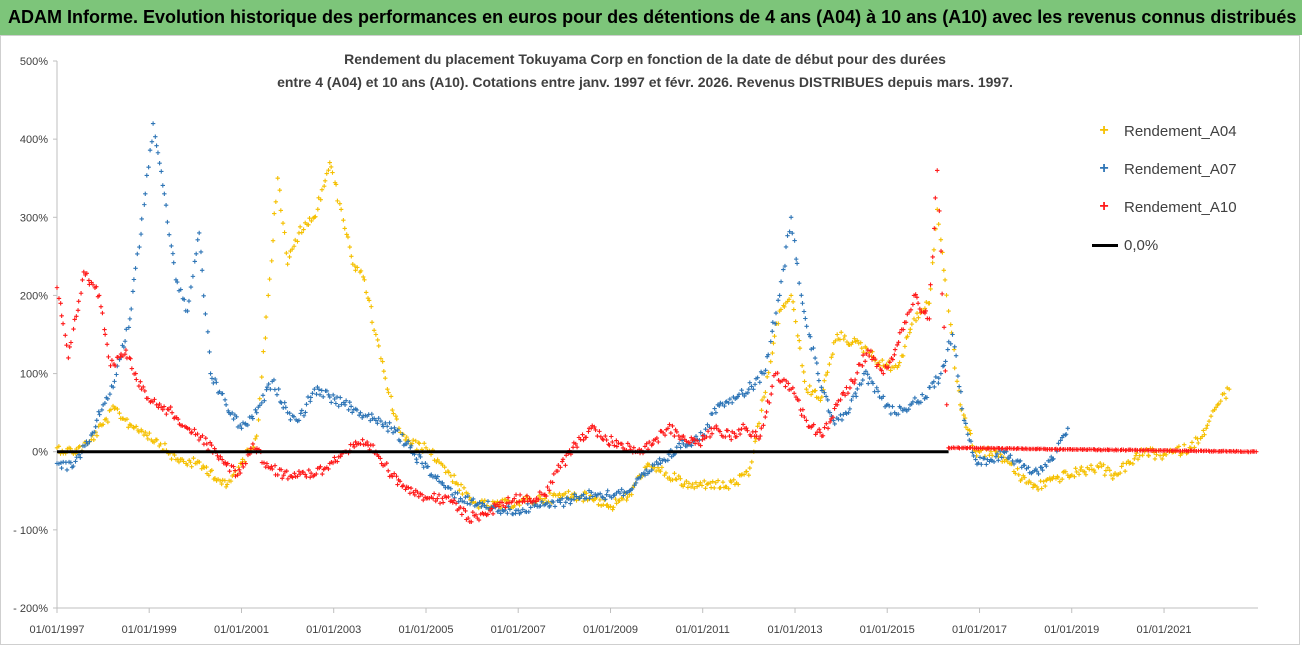 This screenshot has width=1302, height=647. What do you see at coordinates (40, 453) in the screenshot?
I see `y-tick-label: 0%` at bounding box center [40, 453].